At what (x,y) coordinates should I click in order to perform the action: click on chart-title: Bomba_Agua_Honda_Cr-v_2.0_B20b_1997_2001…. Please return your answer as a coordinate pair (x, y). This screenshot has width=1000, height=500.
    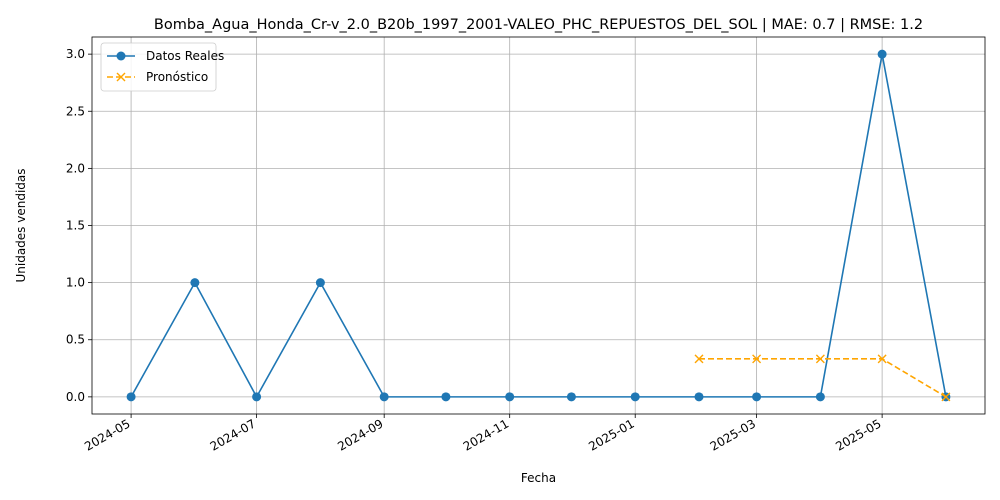
    Looking at the image, I should click on (538, 25).